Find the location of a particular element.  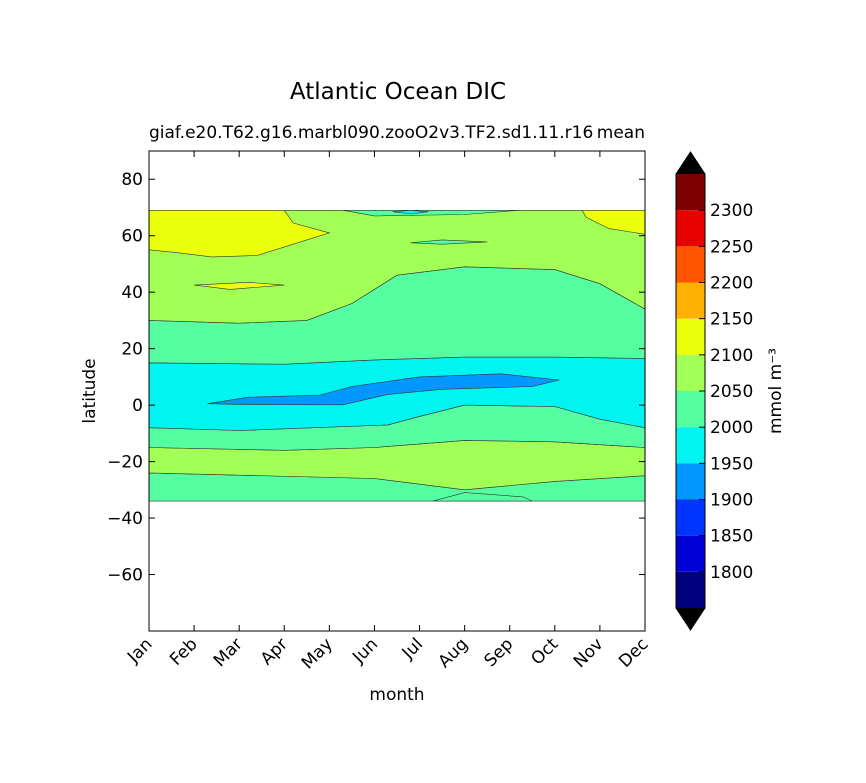

x-tick-label: Aug is located at coordinates (454, 653).